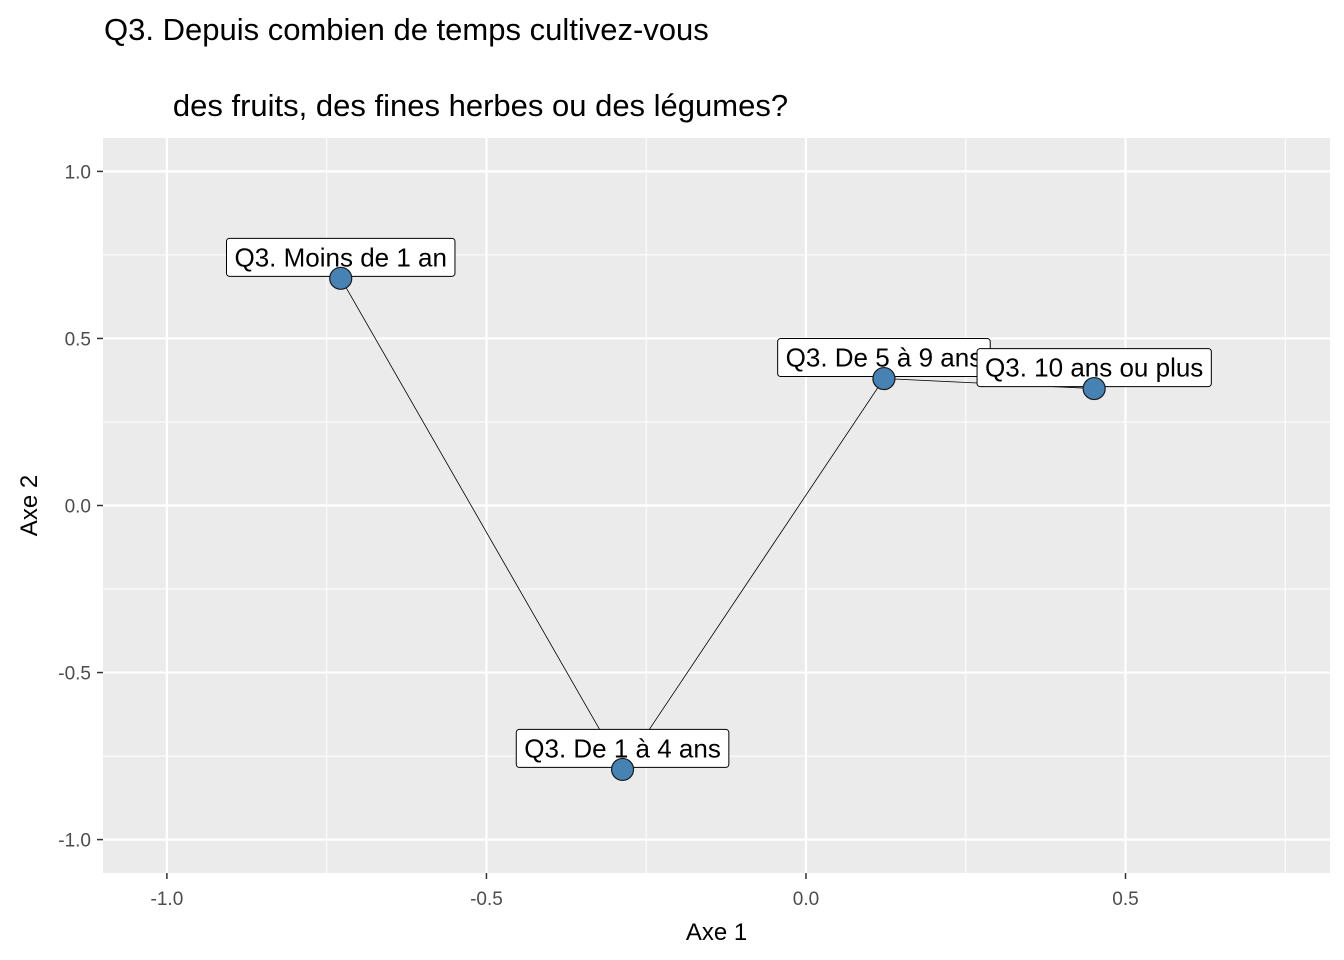 The width and height of the screenshot is (1344, 960). I want to click on x-tick-label: 0.5, so click(1125, 899).